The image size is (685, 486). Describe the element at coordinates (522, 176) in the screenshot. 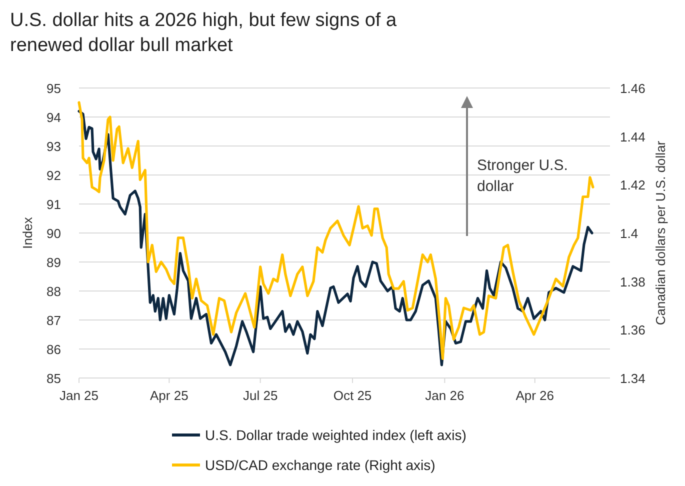

I see `annotation: Stronger U.S. dollar` at that location.